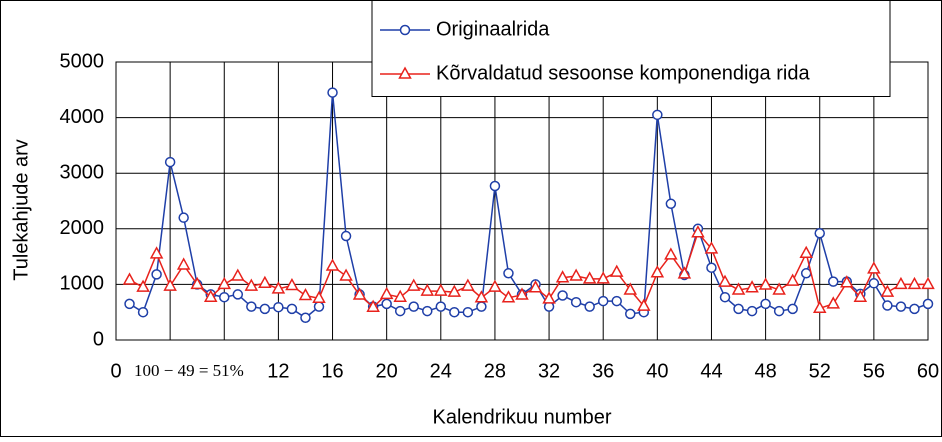 The width and height of the screenshot is (942, 442). I want to click on annotation-bg, so click(197, 372).